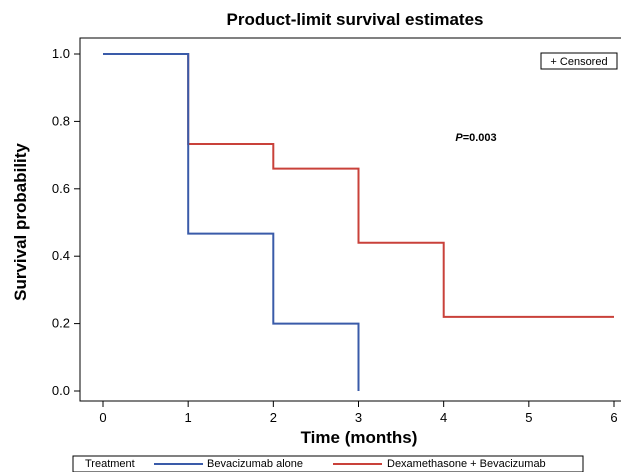 The width and height of the screenshot is (621, 472). I want to click on y-axis-title: Survival probability, so click(20, 222).